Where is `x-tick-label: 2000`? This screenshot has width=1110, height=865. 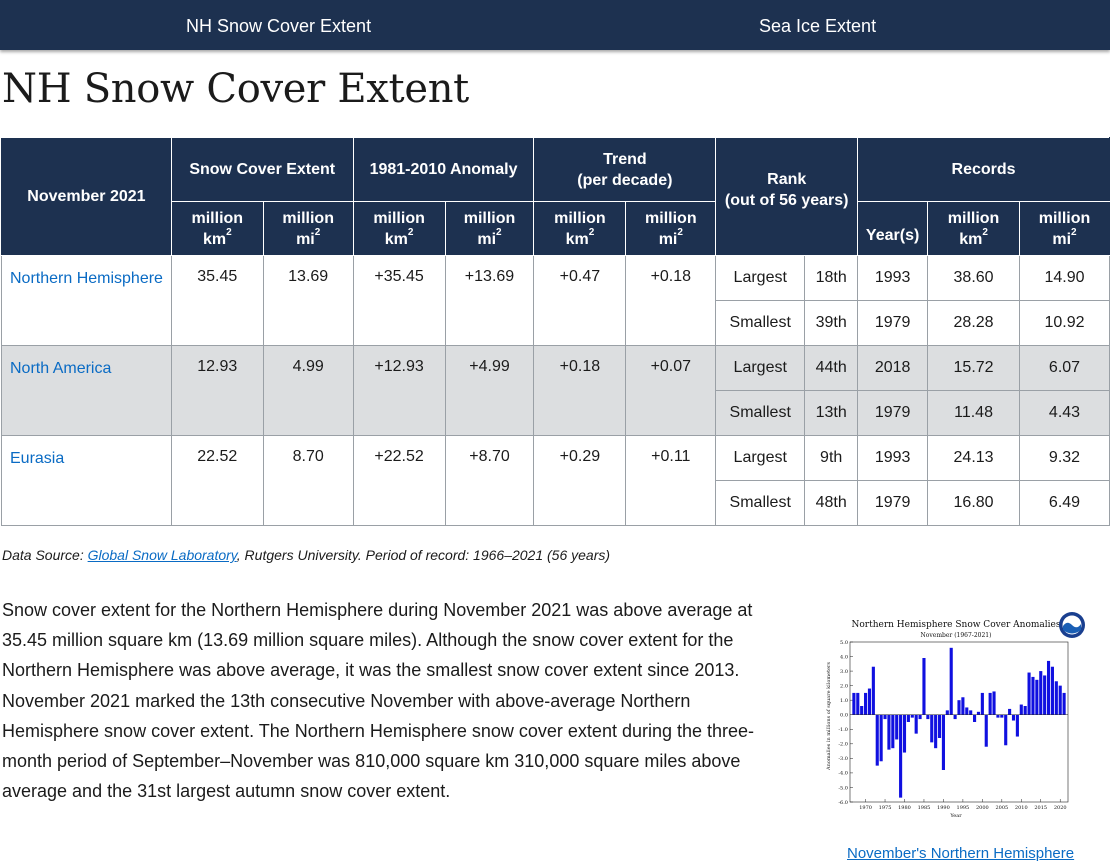
x-tick-label: 2000 is located at coordinates (982, 808).